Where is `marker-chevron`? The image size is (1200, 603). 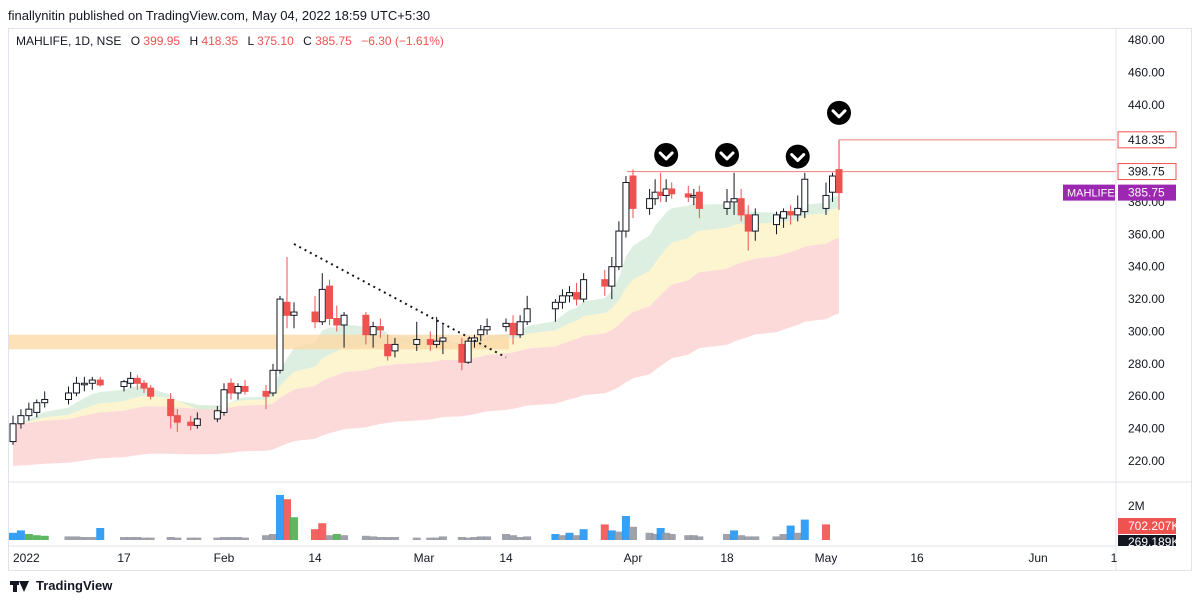 marker-chevron is located at coordinates (727, 156).